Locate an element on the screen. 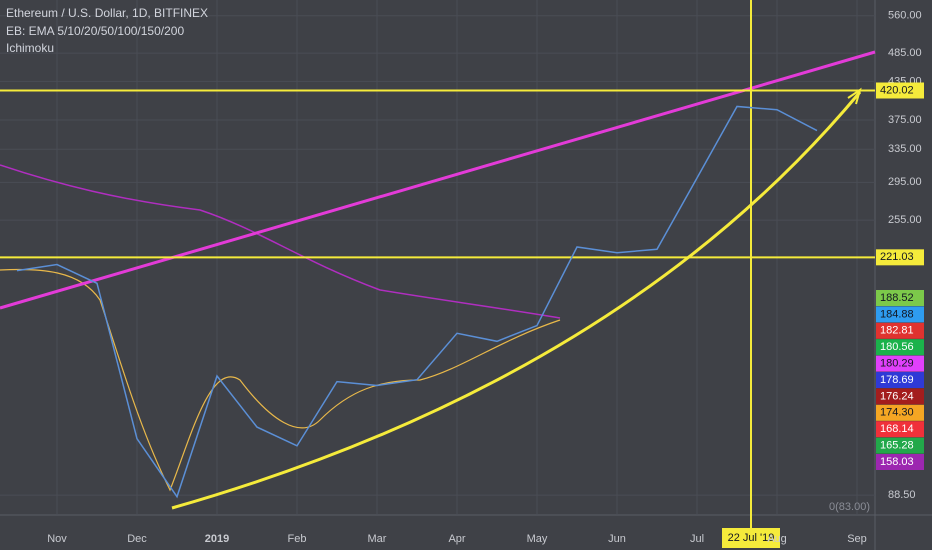 The image size is (932, 550). ema-label: 182.81 is located at coordinates (897, 331).